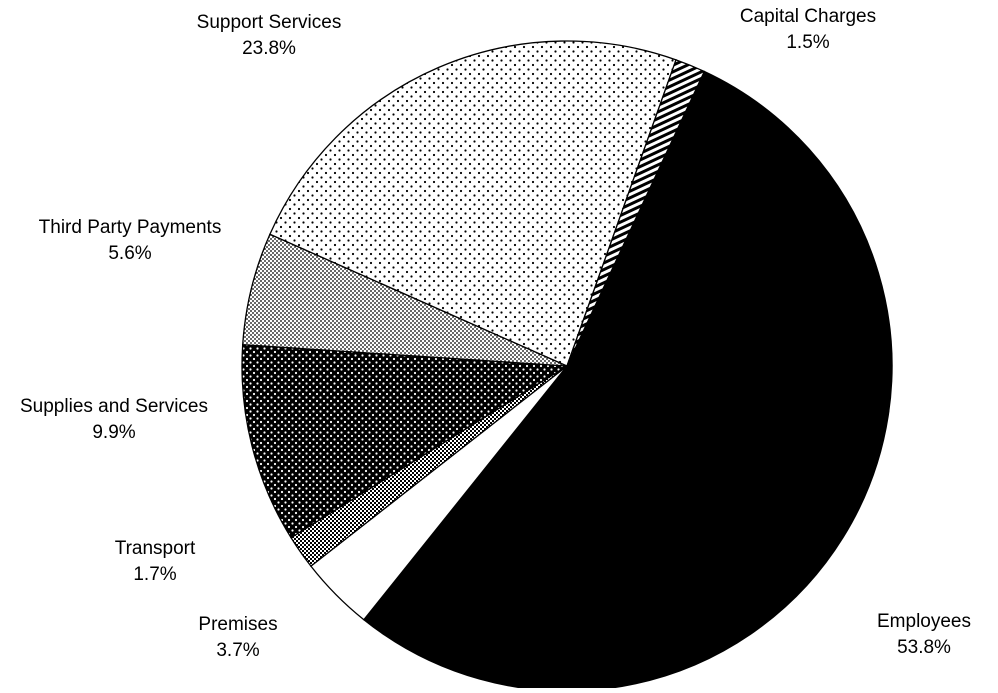 This screenshot has height=693, width=998. Describe the element at coordinates (269, 48) in the screenshot. I see `slice-label-percent: 23.8%` at that location.